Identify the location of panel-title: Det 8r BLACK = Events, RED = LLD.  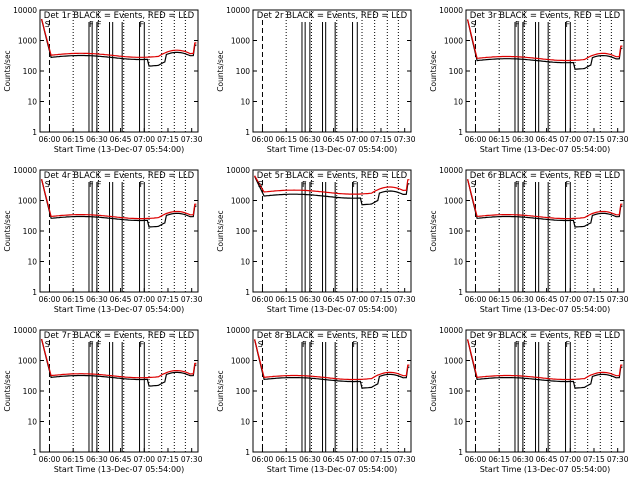
(332, 336).